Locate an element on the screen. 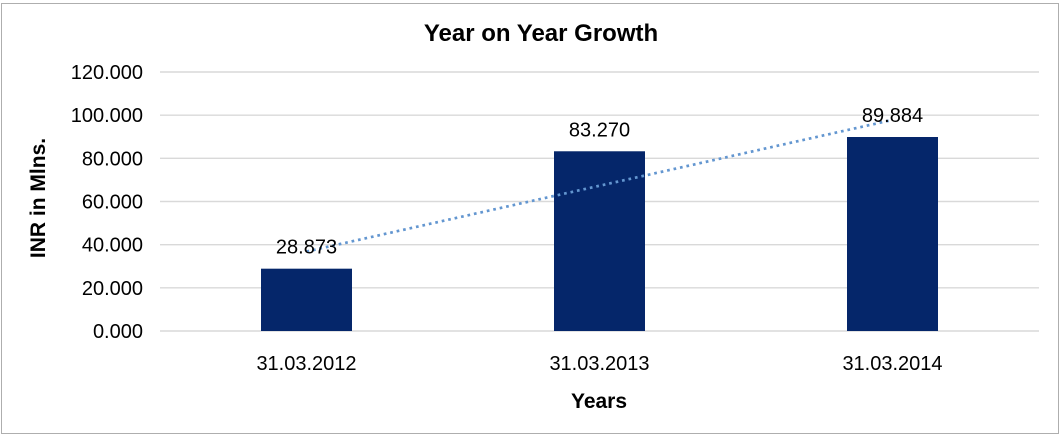  y-tick-label: 20.000 is located at coordinates (112, 289).